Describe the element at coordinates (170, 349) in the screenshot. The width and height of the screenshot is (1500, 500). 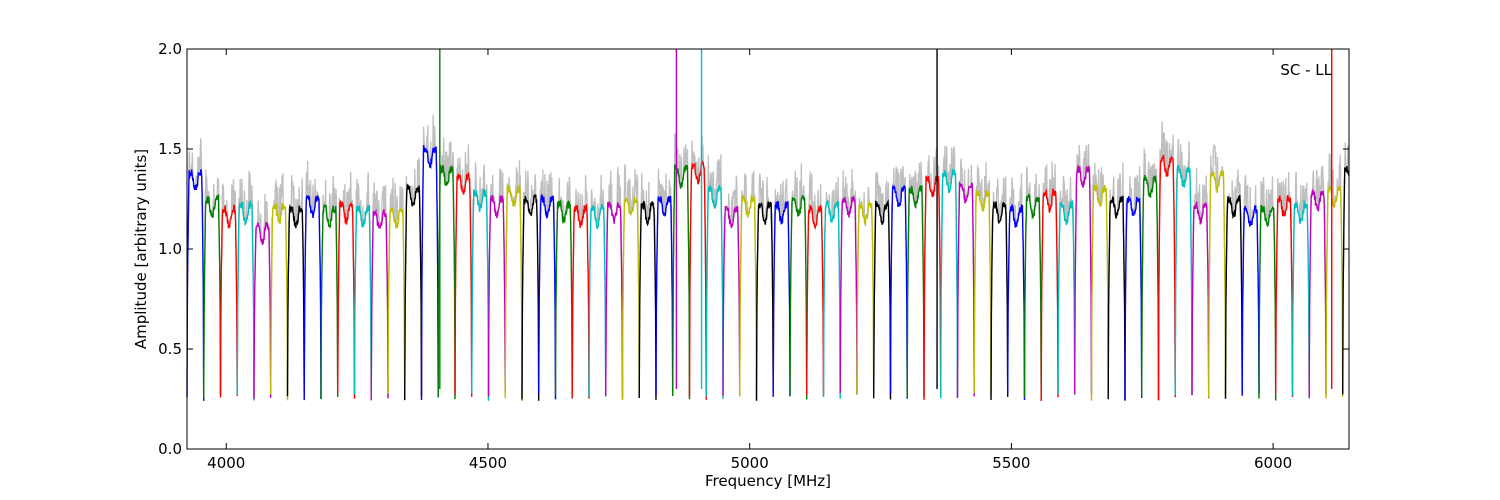
I see `y-tick-label: 0.5` at that location.